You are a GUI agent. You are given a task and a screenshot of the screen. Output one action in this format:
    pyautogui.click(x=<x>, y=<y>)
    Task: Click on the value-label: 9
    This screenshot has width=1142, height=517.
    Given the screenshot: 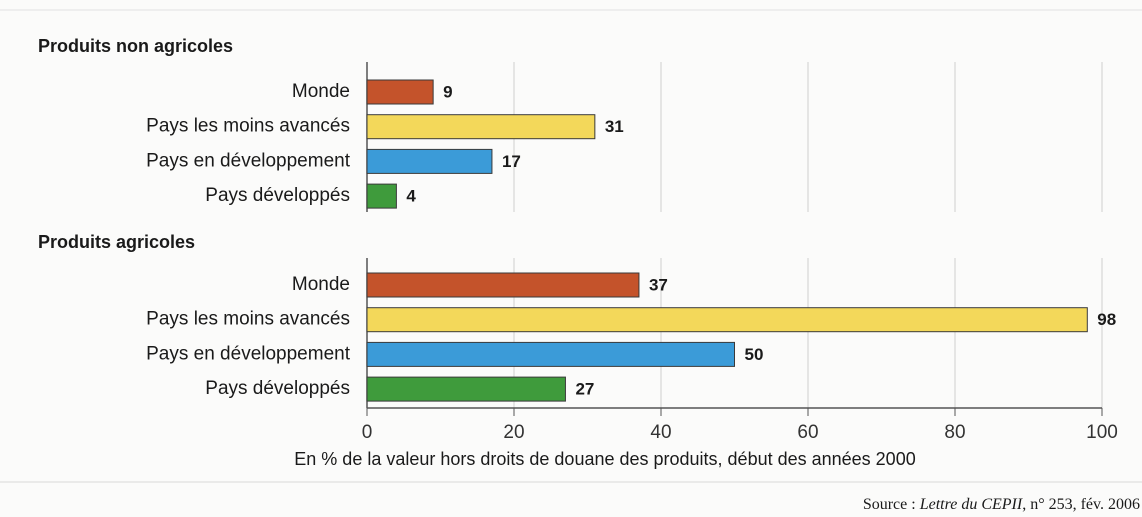 What is the action you would take?
    pyautogui.click(x=447, y=91)
    